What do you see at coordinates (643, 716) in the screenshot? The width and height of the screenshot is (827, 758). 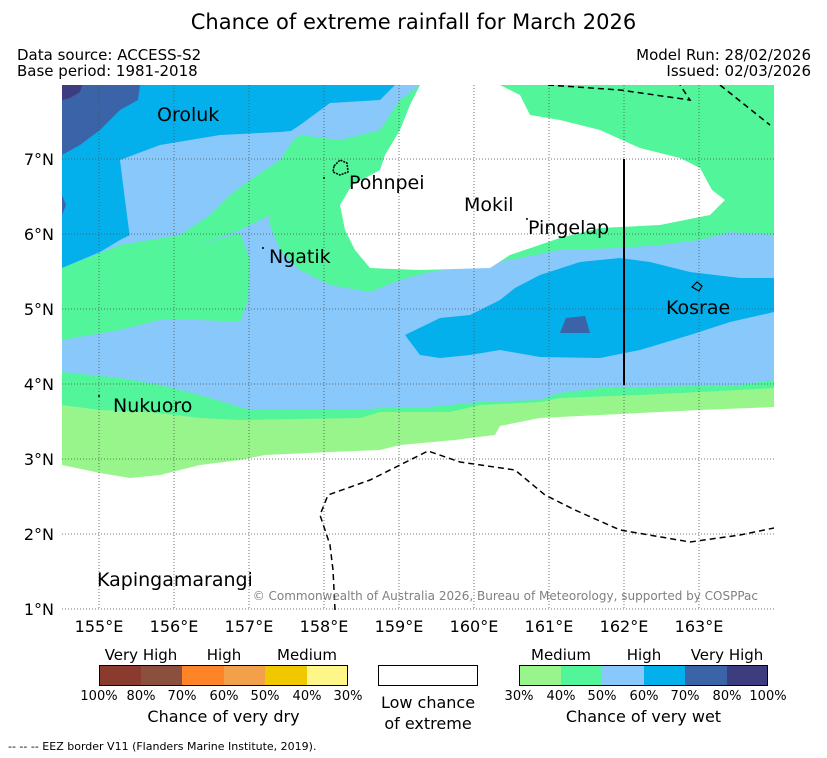 I see `wet-caption: Chance of very wet` at bounding box center [643, 716].